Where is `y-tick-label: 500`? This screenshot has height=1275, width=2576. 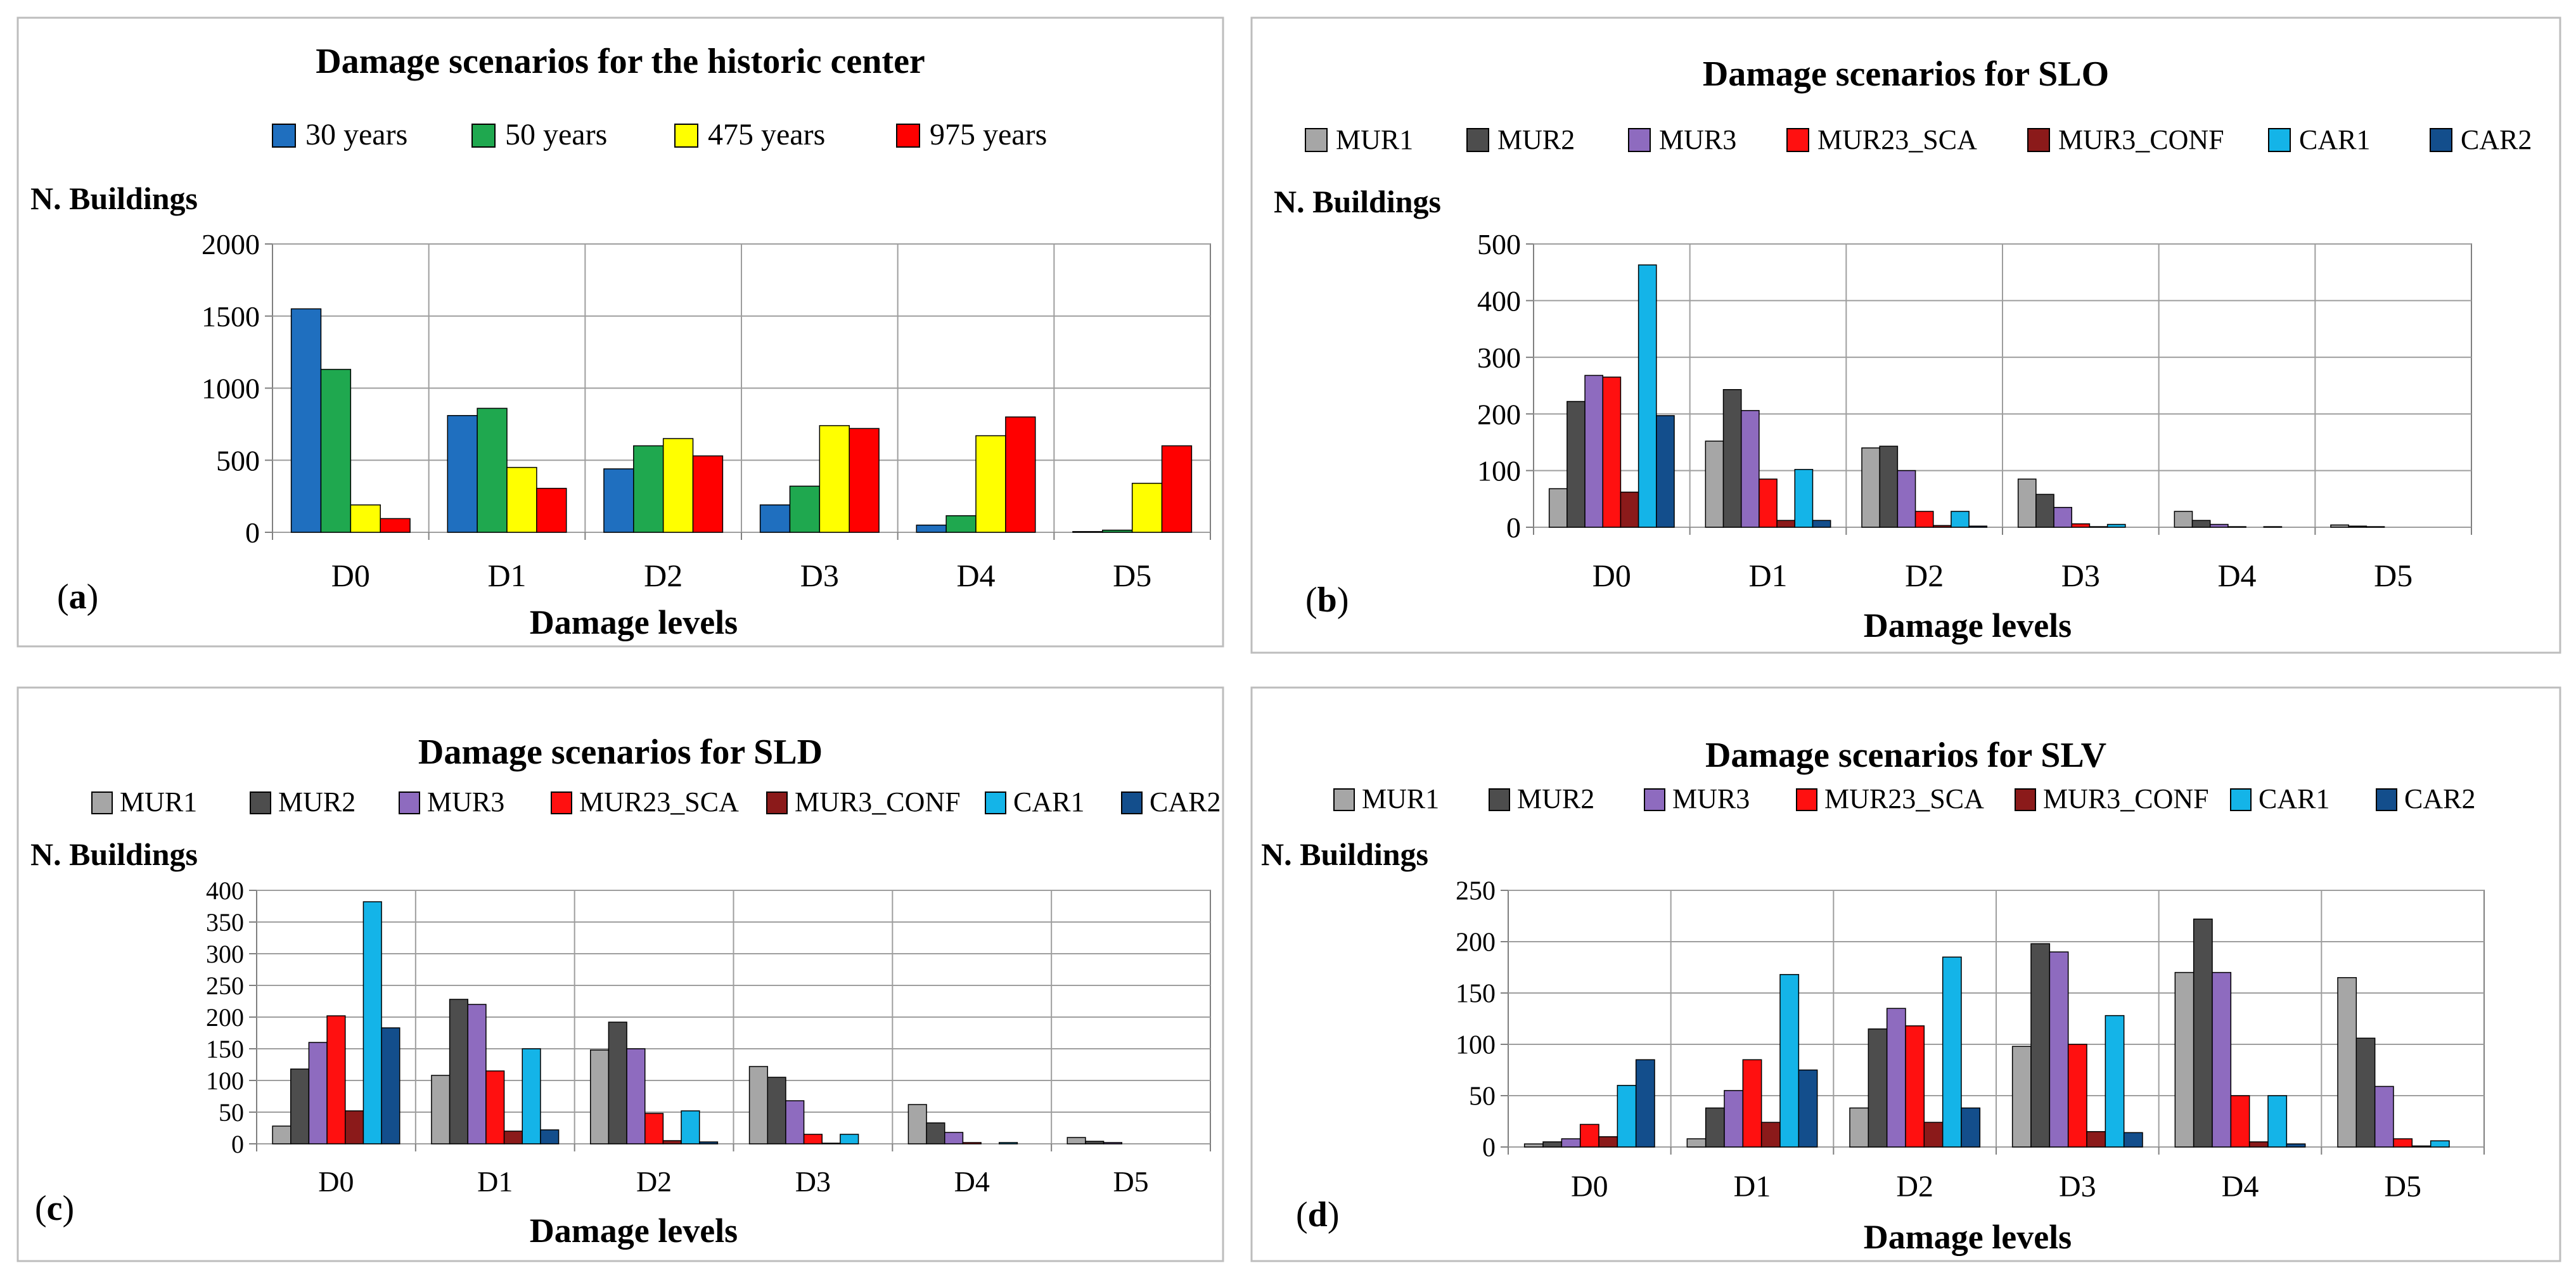
y-tick-label: 500 is located at coordinates (238, 461).